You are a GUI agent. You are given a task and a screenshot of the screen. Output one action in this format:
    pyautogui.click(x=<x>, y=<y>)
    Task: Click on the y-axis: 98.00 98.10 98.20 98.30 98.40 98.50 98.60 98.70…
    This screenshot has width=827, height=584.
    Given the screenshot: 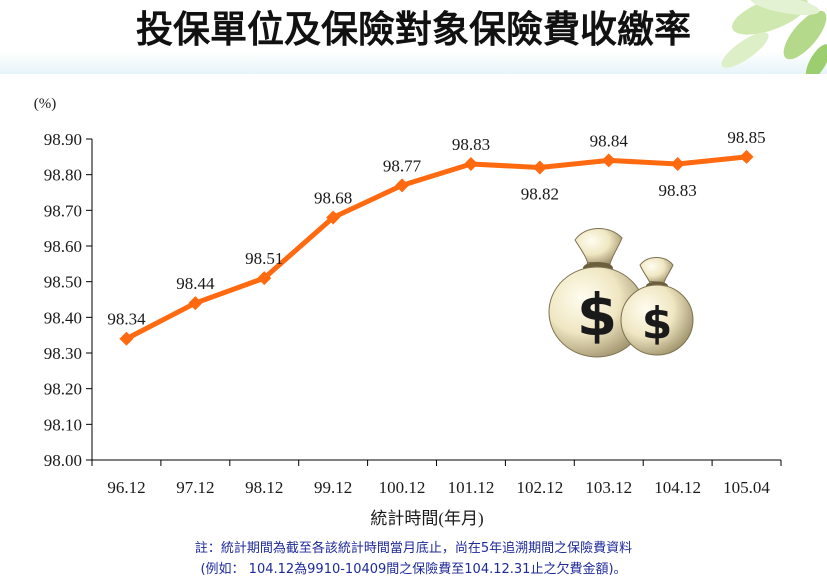 What is the action you would take?
    pyautogui.click(x=68, y=300)
    